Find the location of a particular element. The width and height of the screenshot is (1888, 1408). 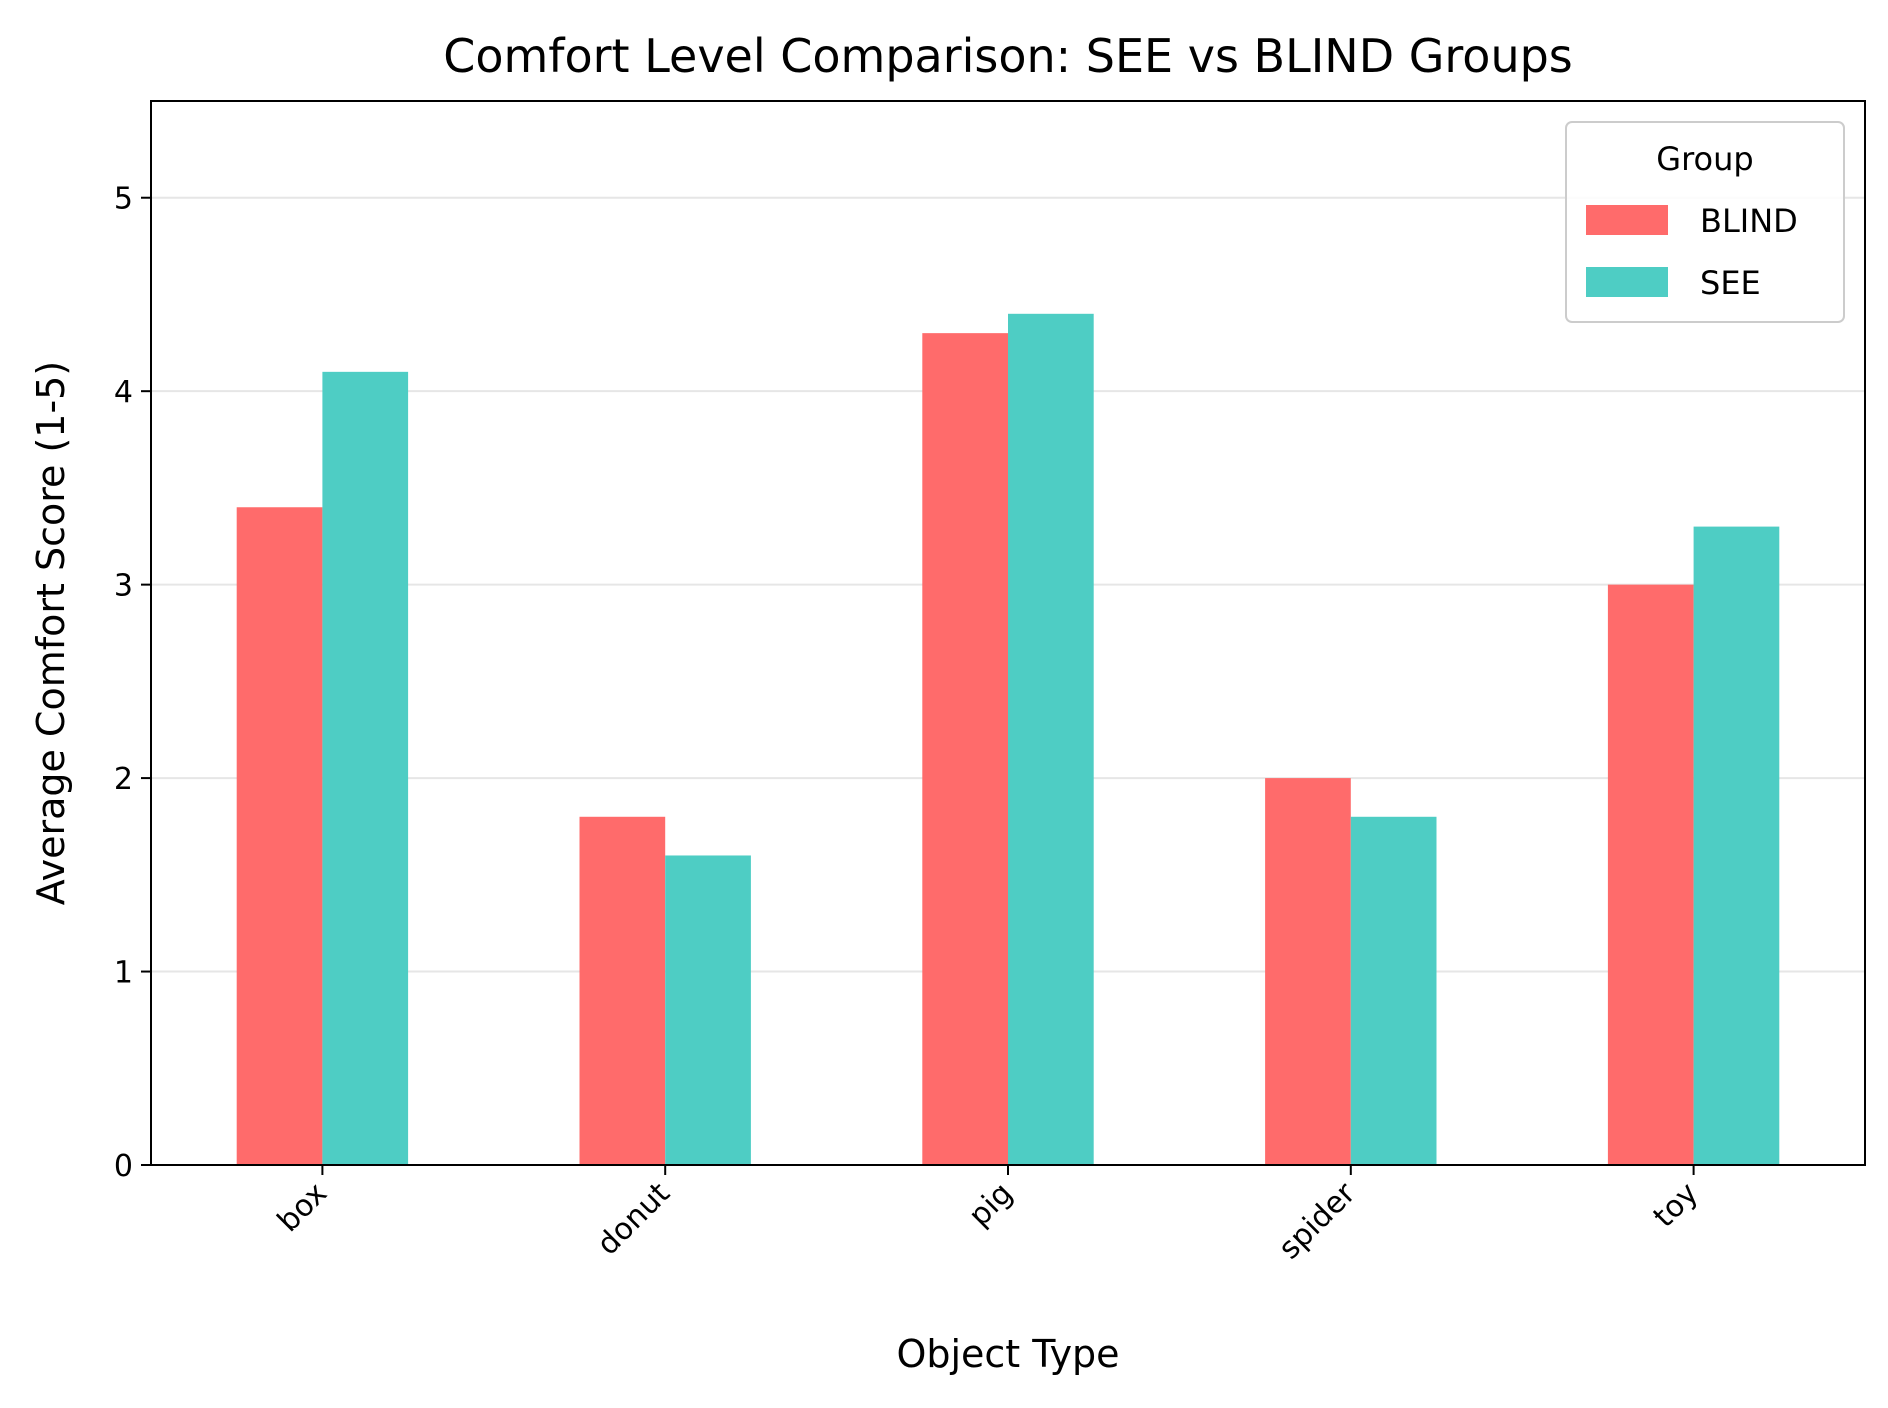

y-tick-label: 5 is located at coordinates (123, 199).